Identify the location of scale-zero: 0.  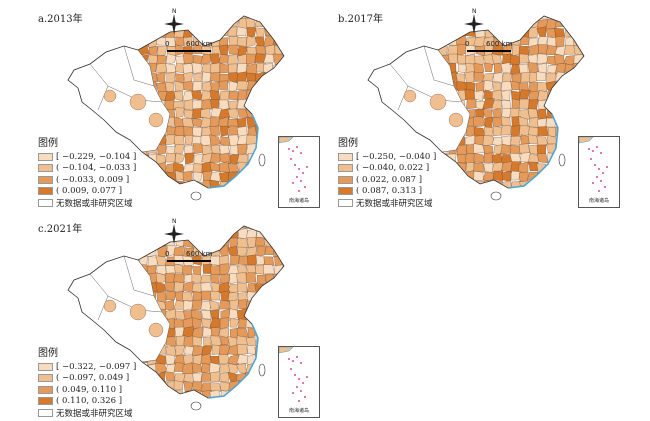
(167, 254).